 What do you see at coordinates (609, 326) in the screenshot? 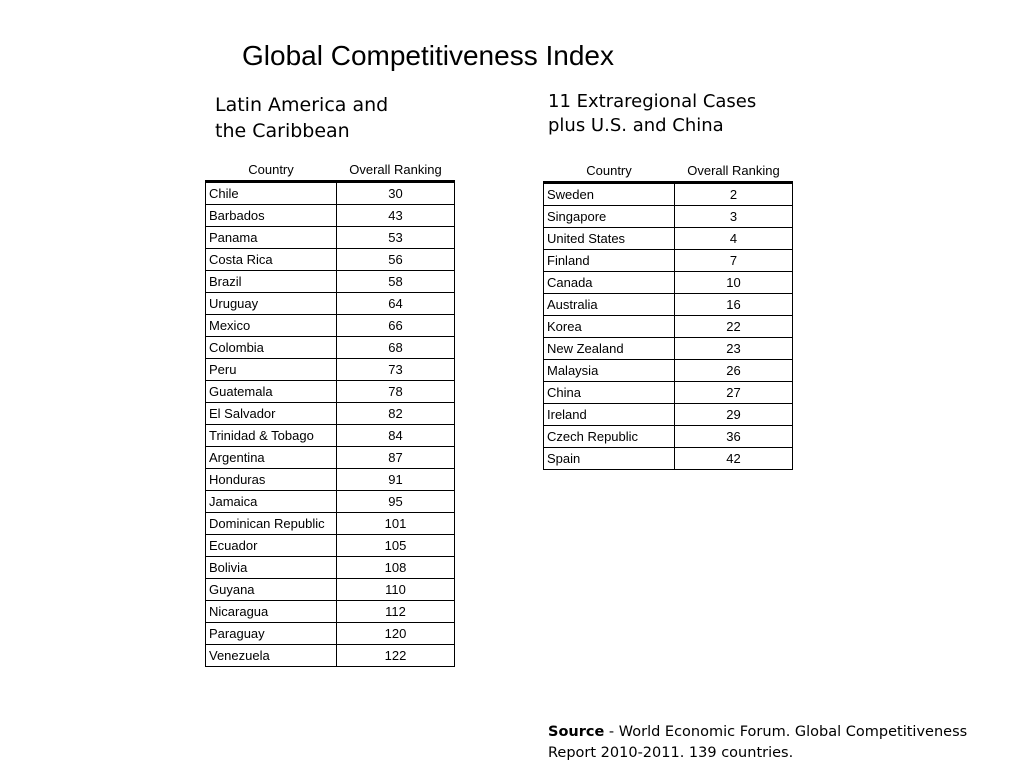
I see `country-cell: Korea` at bounding box center [609, 326].